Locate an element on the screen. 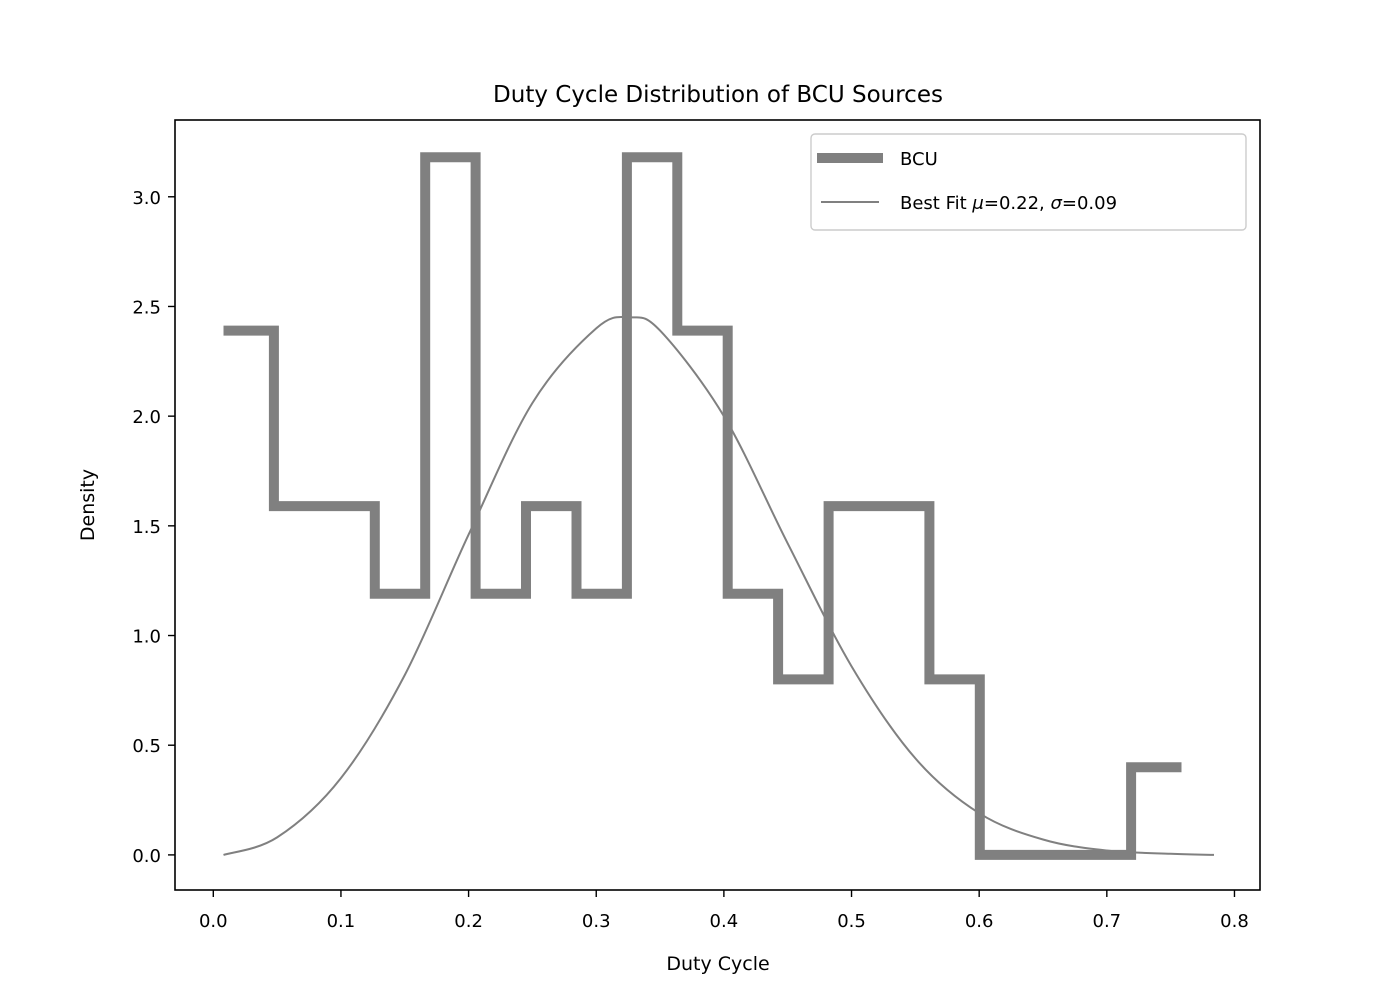  legend-label-best-fit: Best Fit μ=0.22, σ=0.09 is located at coordinates (1008, 203).